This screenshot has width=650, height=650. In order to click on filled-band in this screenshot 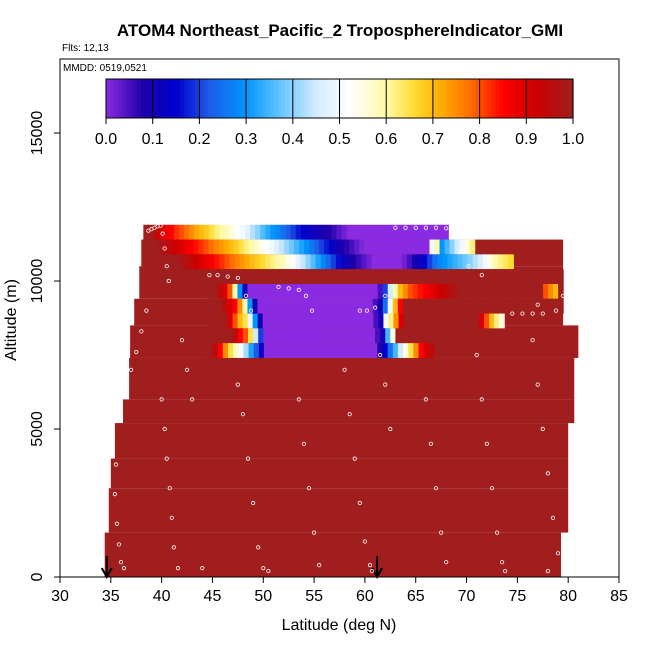, I will do `click(341, 441)`.